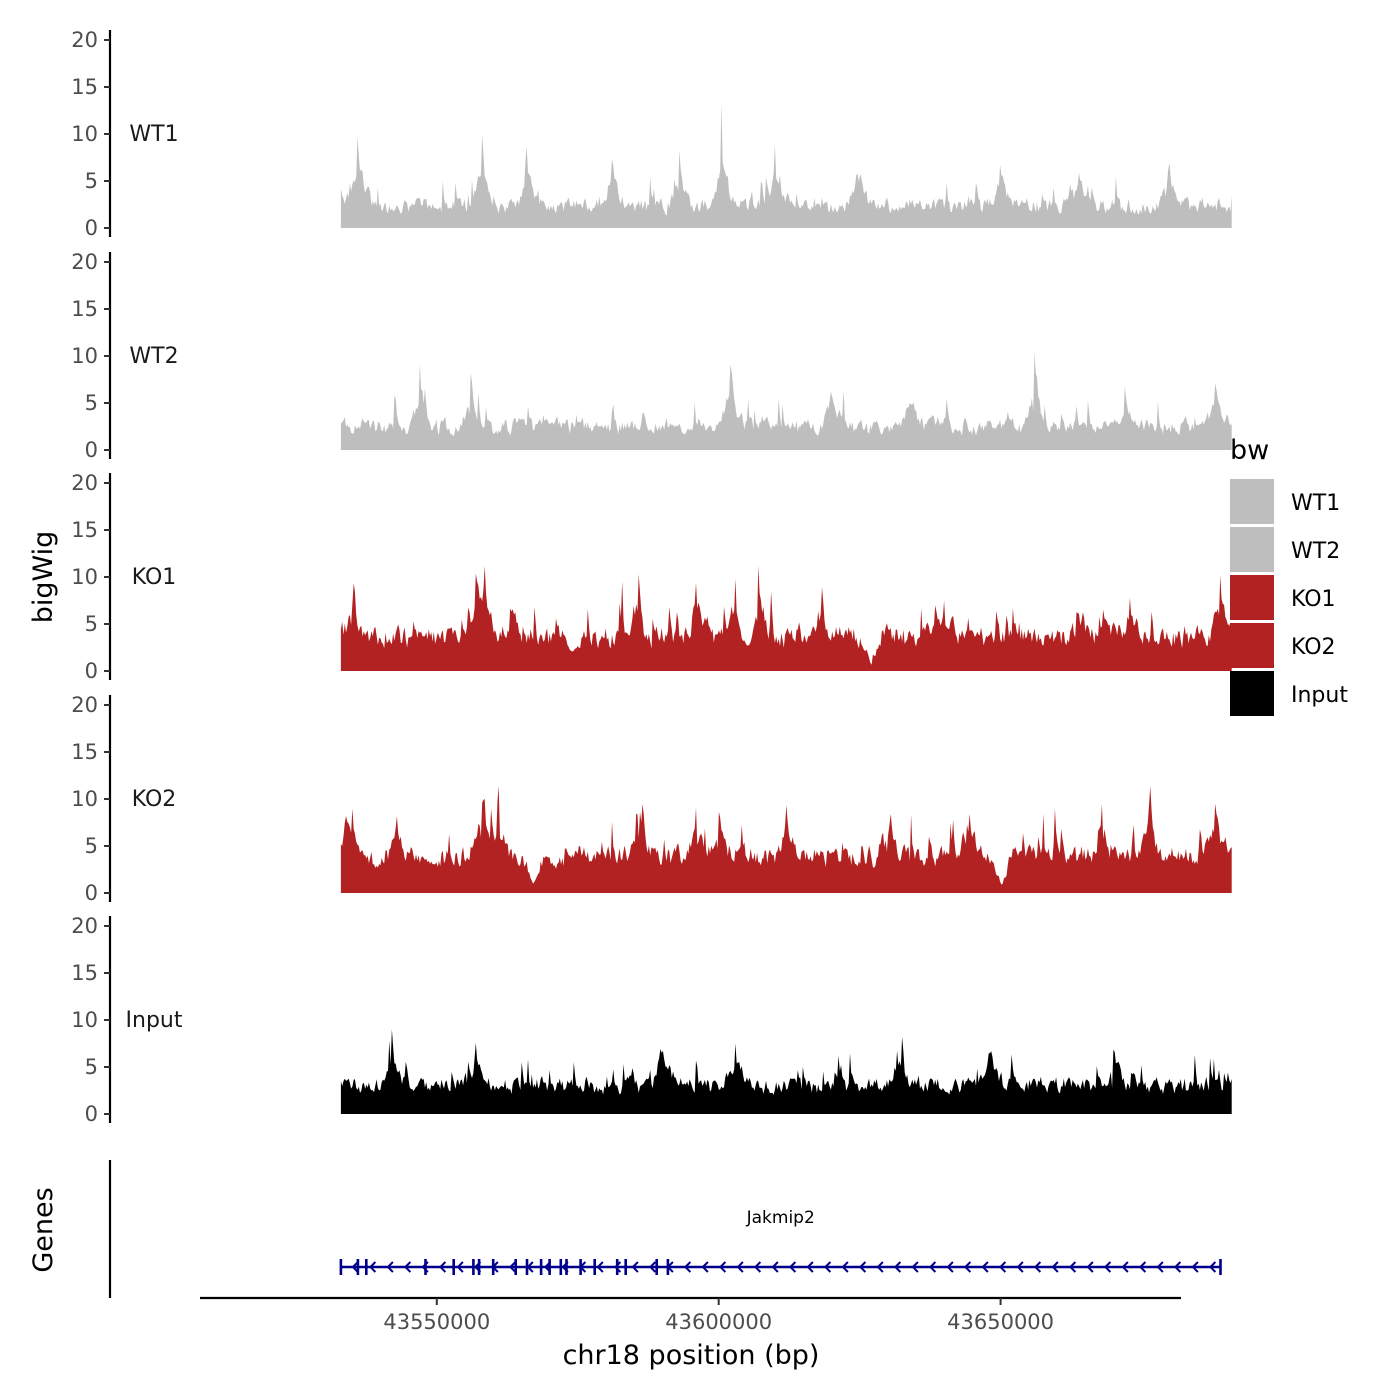 The height and width of the screenshot is (1400, 1400). I want to click on gene-track-title: Genes, so click(43, 1229).